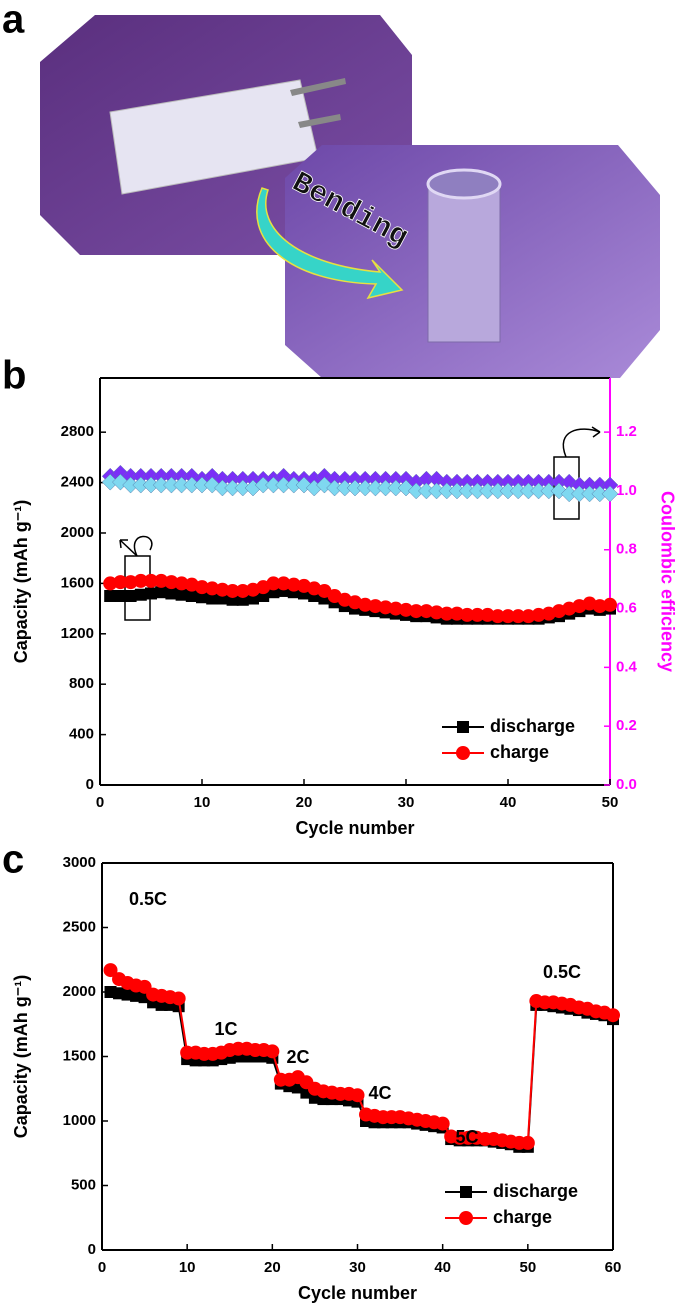 The height and width of the screenshot is (1313, 686). What do you see at coordinates (379, 1093) in the screenshot?
I see `annotation: 4C` at bounding box center [379, 1093].